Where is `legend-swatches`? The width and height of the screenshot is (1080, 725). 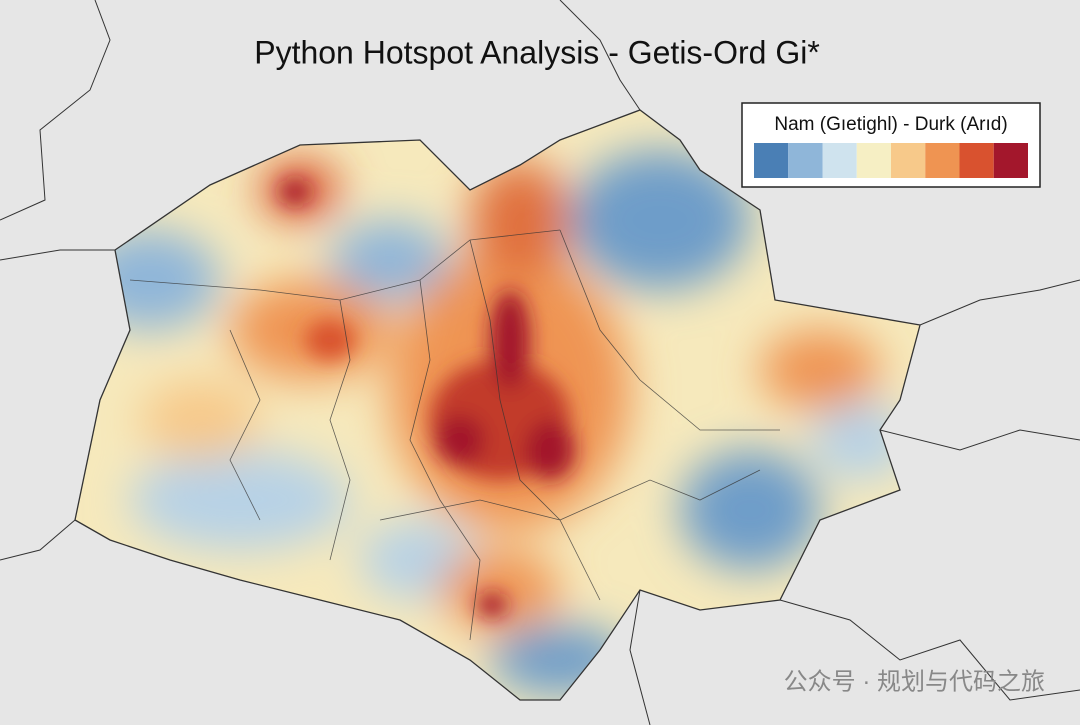 legend-swatches is located at coordinates (891, 160).